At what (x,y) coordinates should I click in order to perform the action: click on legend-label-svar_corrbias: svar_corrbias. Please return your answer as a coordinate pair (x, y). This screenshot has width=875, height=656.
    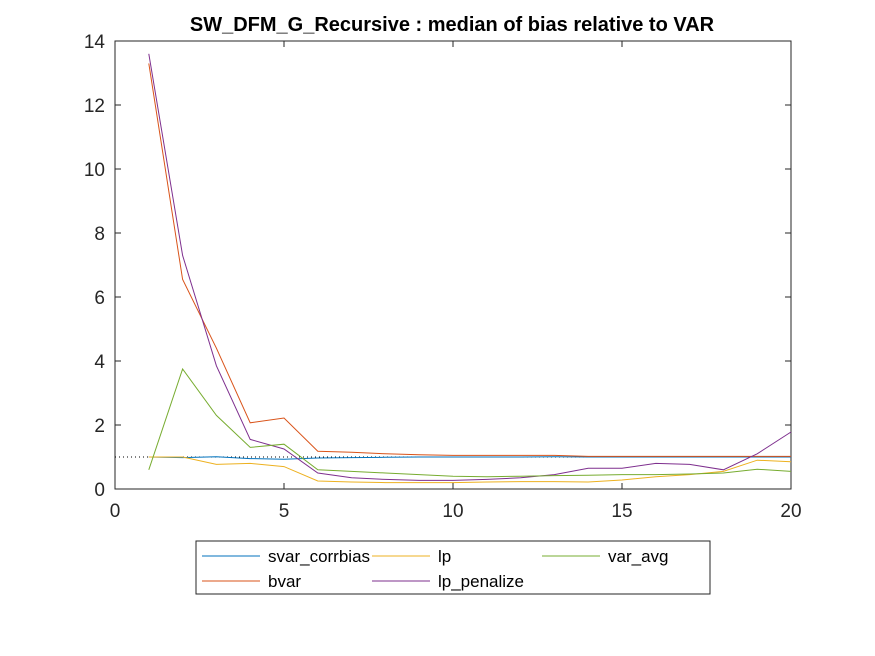
    Looking at the image, I should click on (319, 556).